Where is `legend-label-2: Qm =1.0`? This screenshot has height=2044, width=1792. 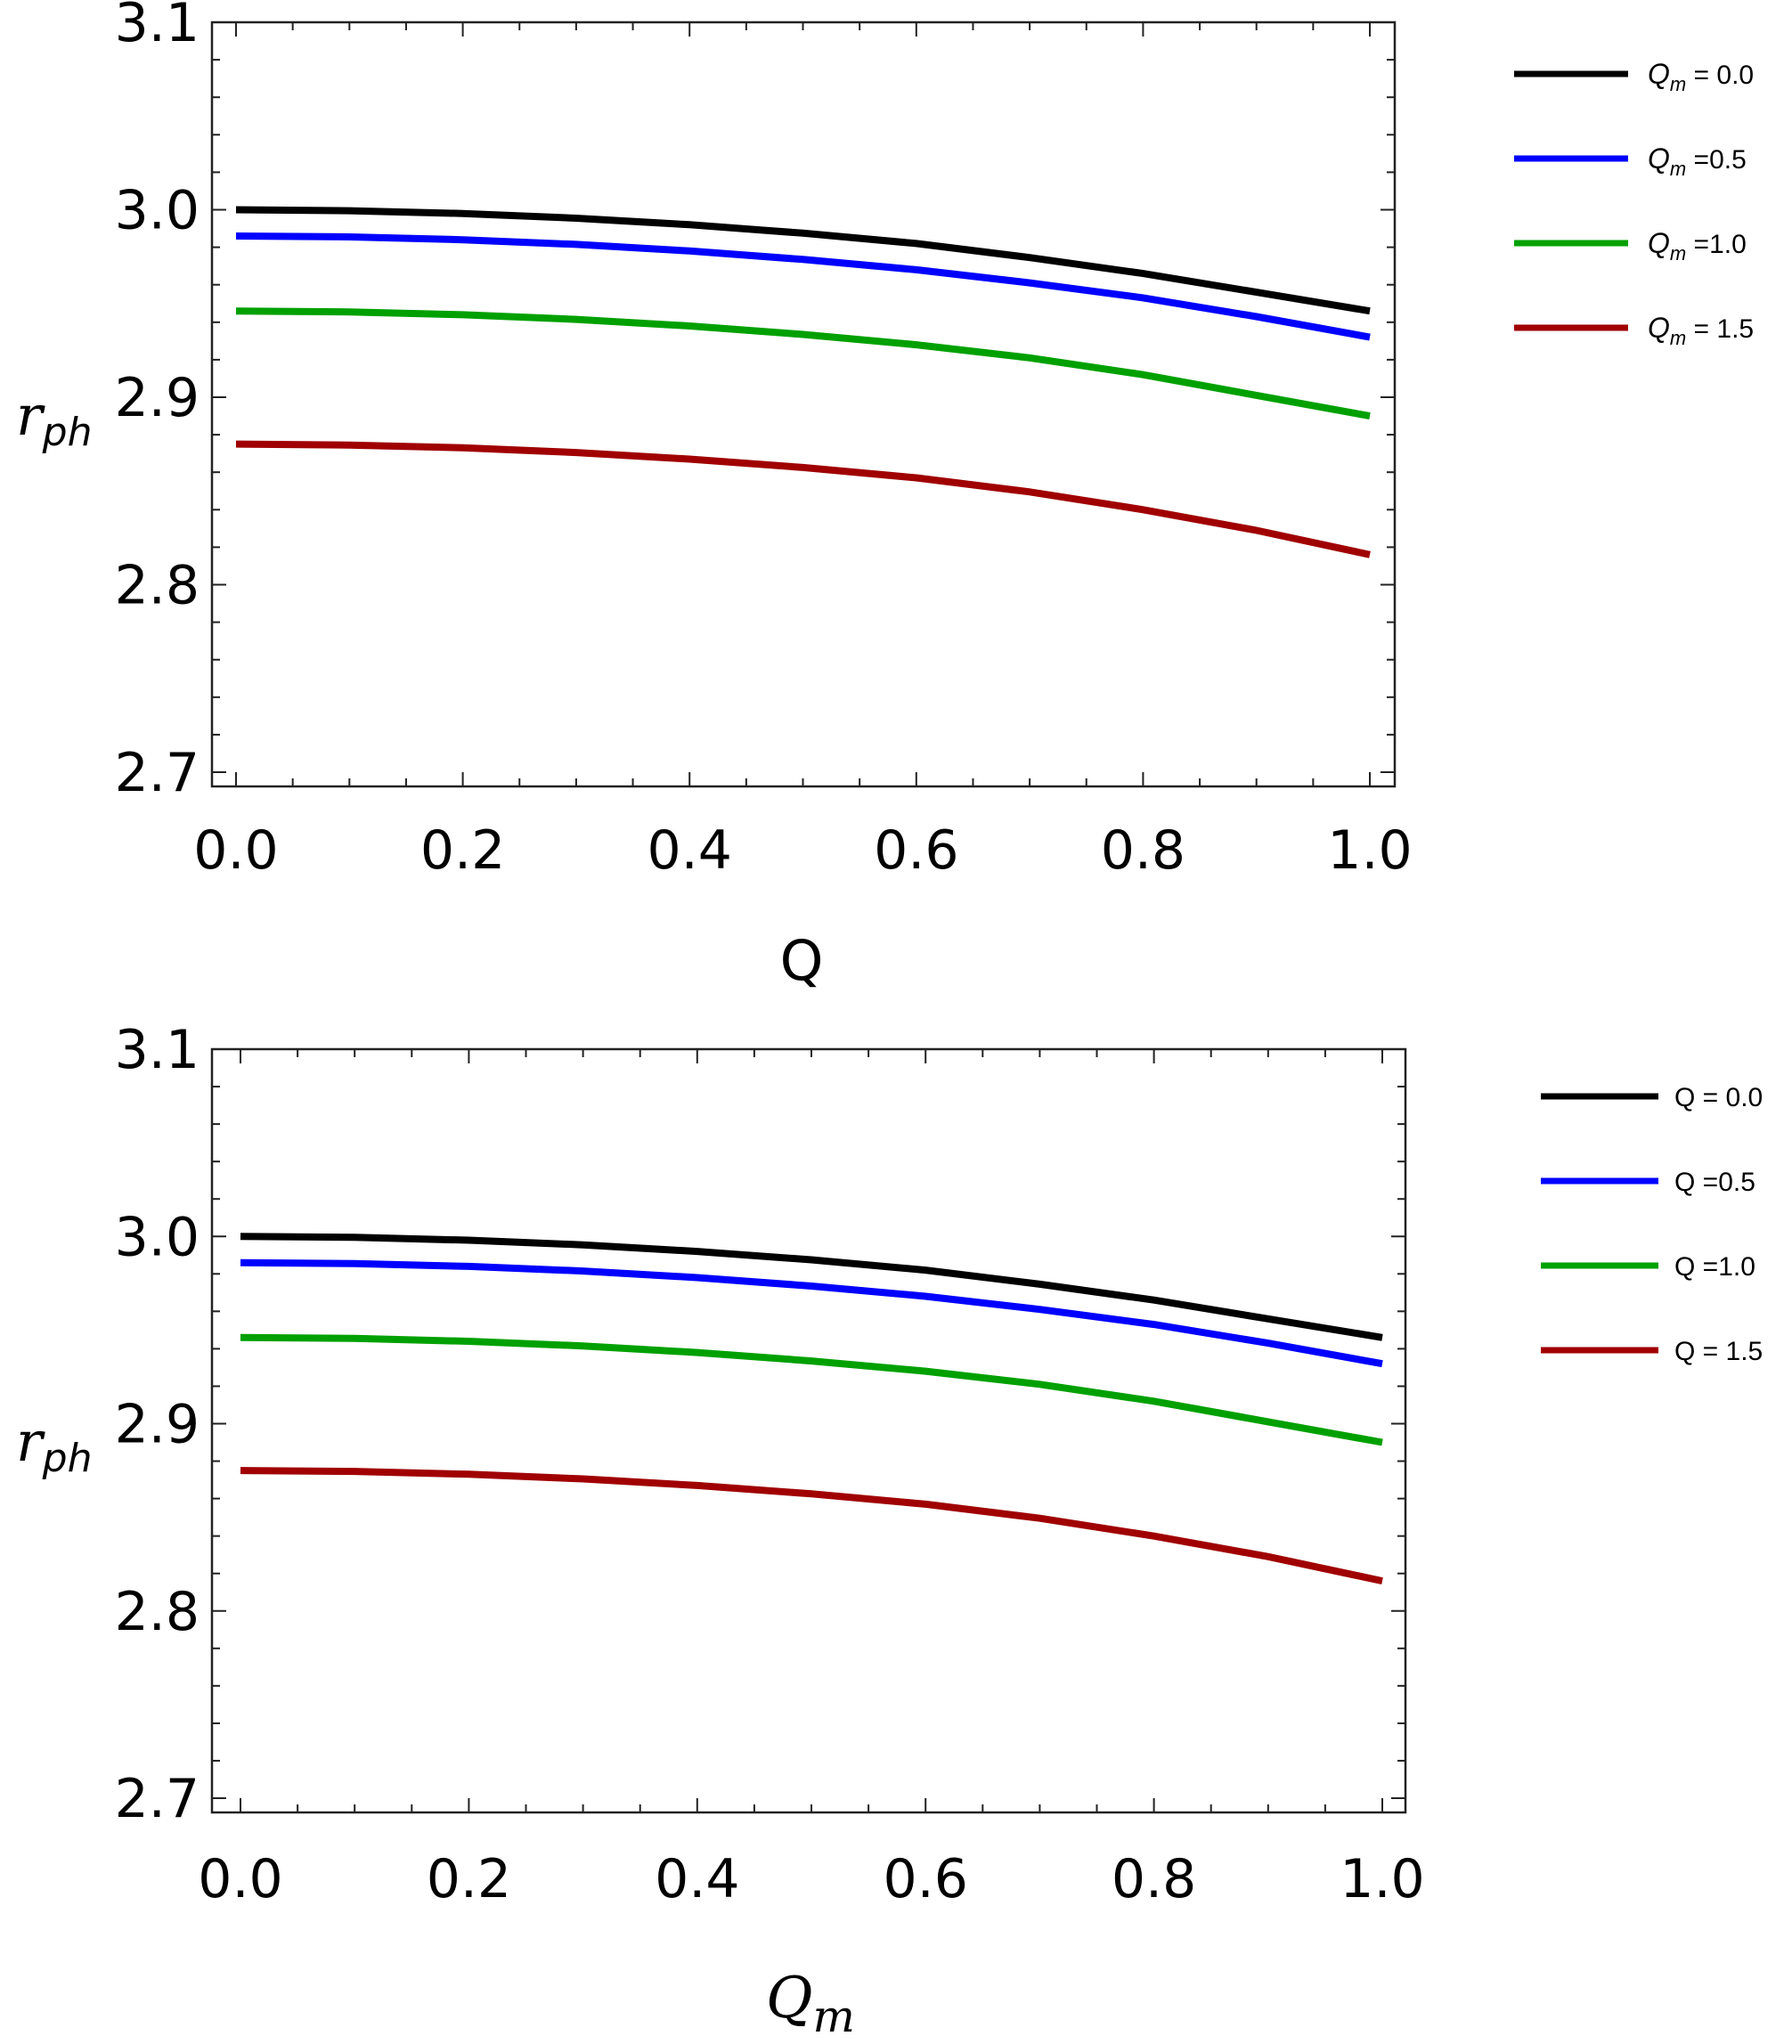
legend-label-2: Qm =1.0 is located at coordinates (1697, 246).